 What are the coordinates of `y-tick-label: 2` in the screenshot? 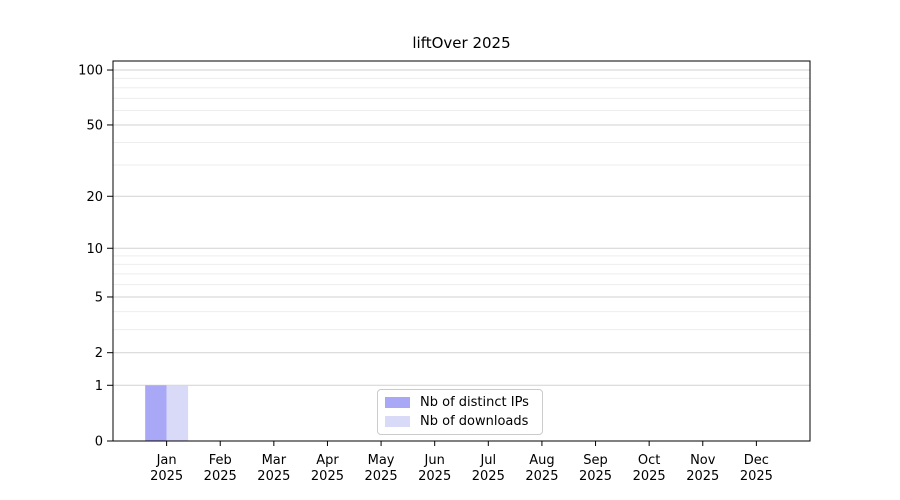 It's located at (99, 353).